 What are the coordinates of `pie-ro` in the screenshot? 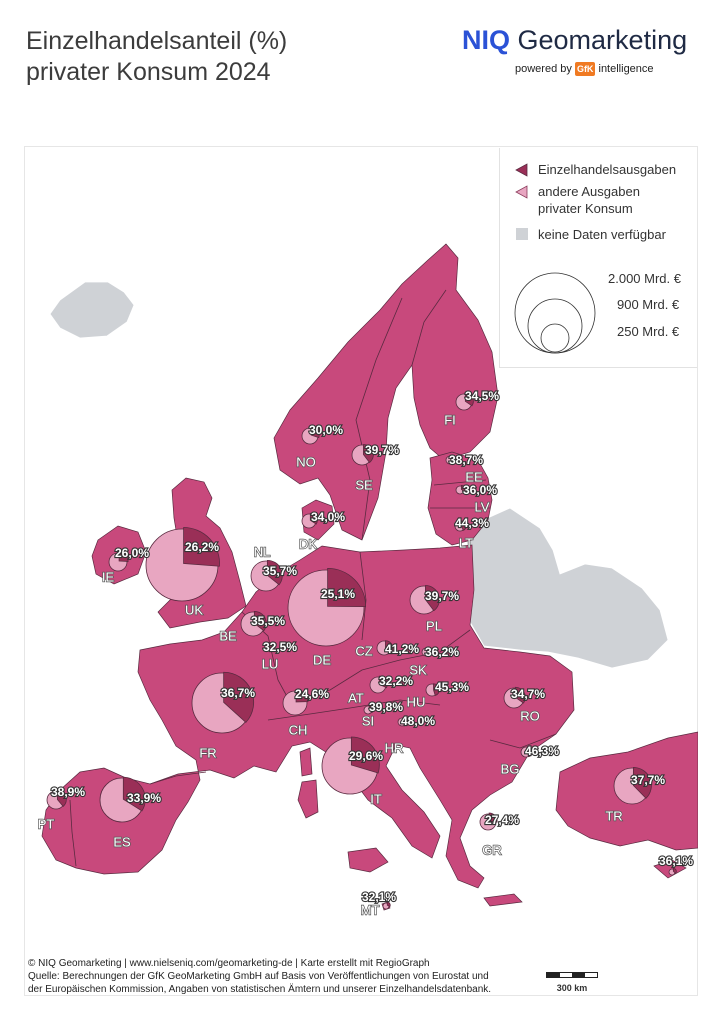 It's located at (514, 697).